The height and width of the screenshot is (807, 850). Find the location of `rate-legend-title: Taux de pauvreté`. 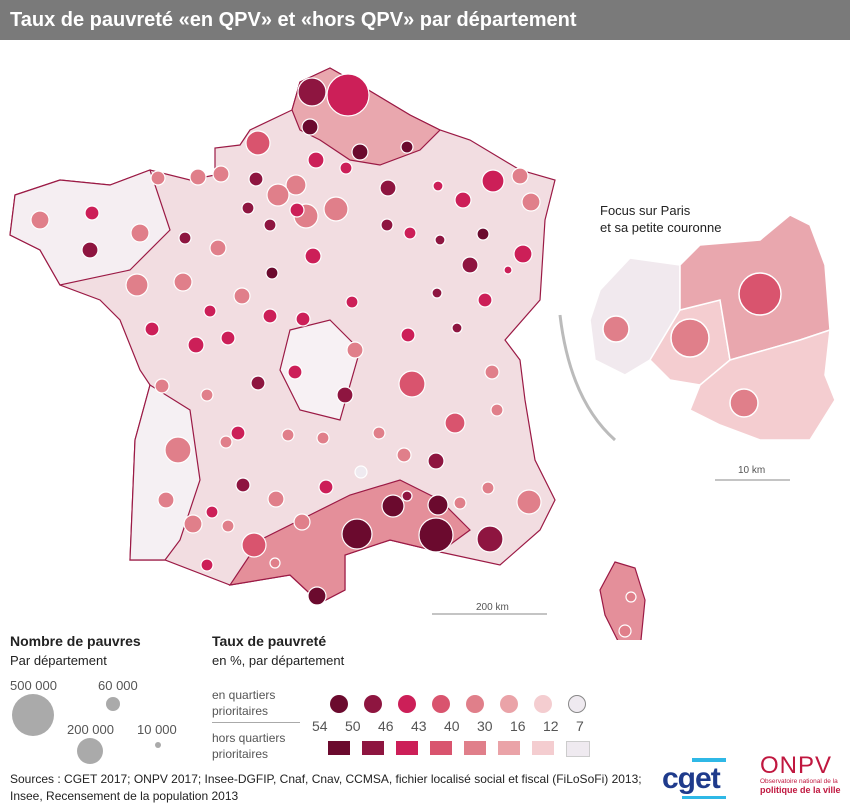

rate-legend-title: Taux de pauvreté is located at coordinates (269, 641).